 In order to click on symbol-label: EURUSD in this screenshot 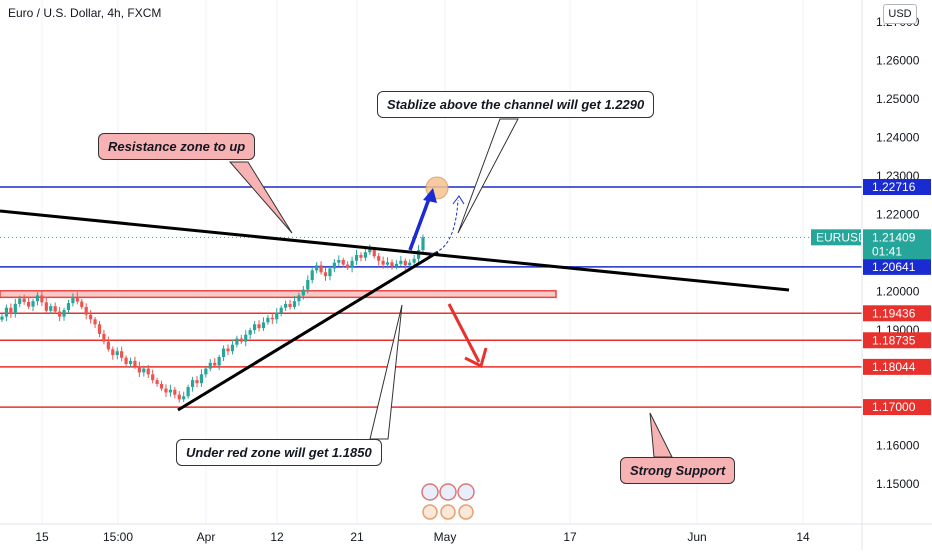, I will do `click(841, 237)`.